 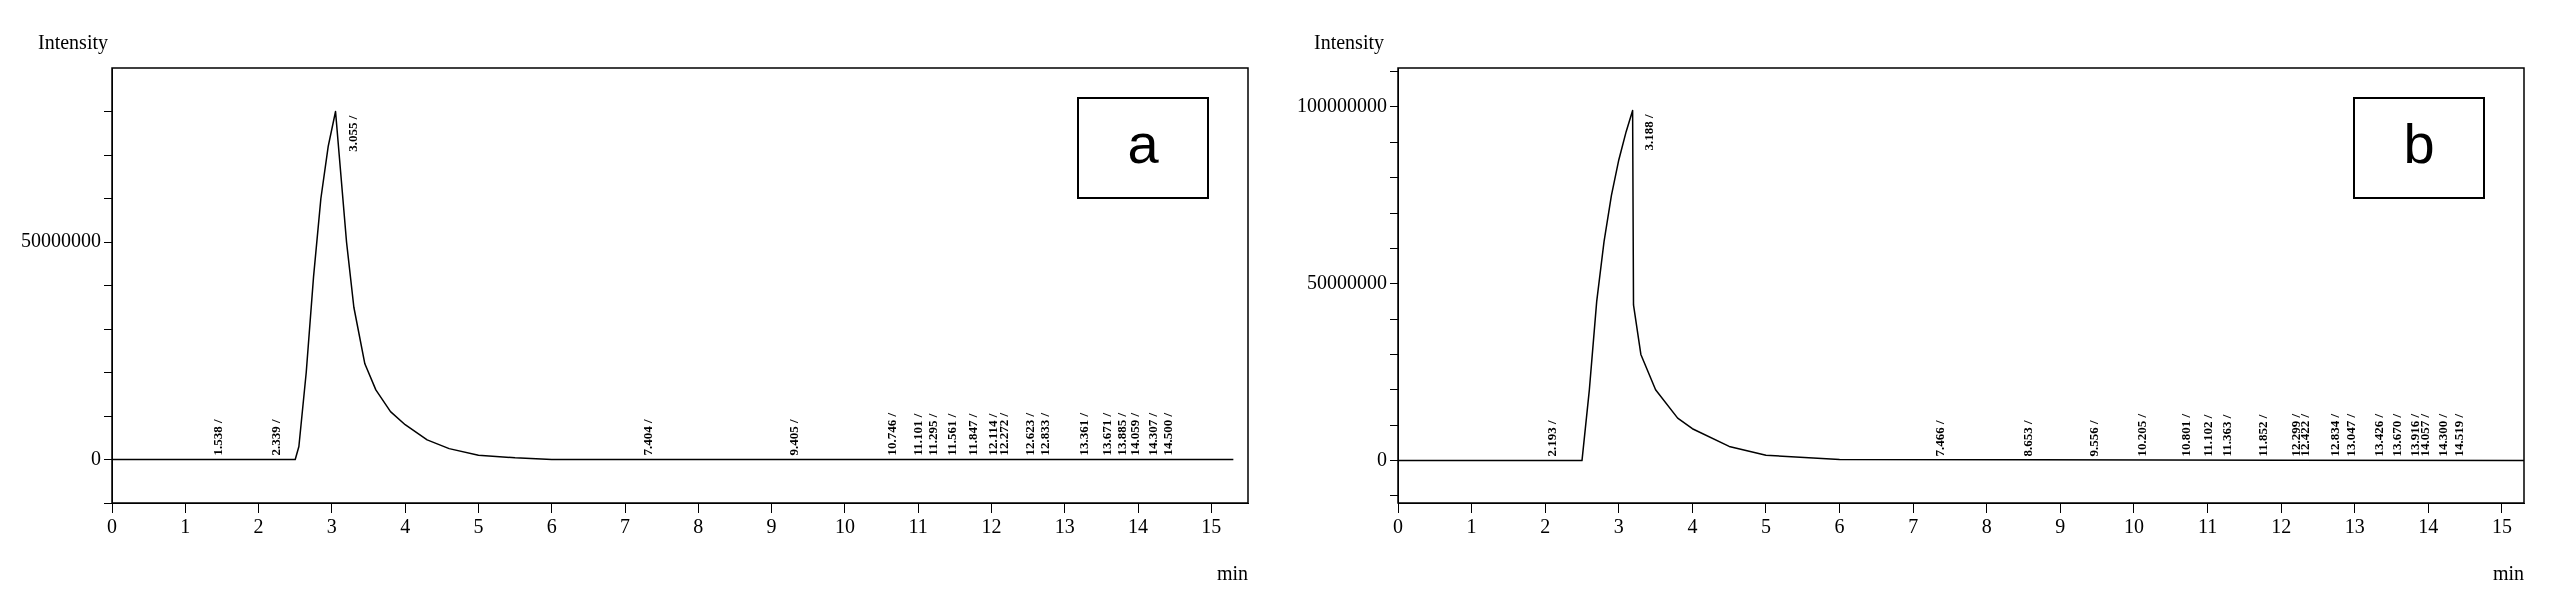 What do you see at coordinates (892, 434) in the screenshot?
I see `annotation: 10.746 /` at bounding box center [892, 434].